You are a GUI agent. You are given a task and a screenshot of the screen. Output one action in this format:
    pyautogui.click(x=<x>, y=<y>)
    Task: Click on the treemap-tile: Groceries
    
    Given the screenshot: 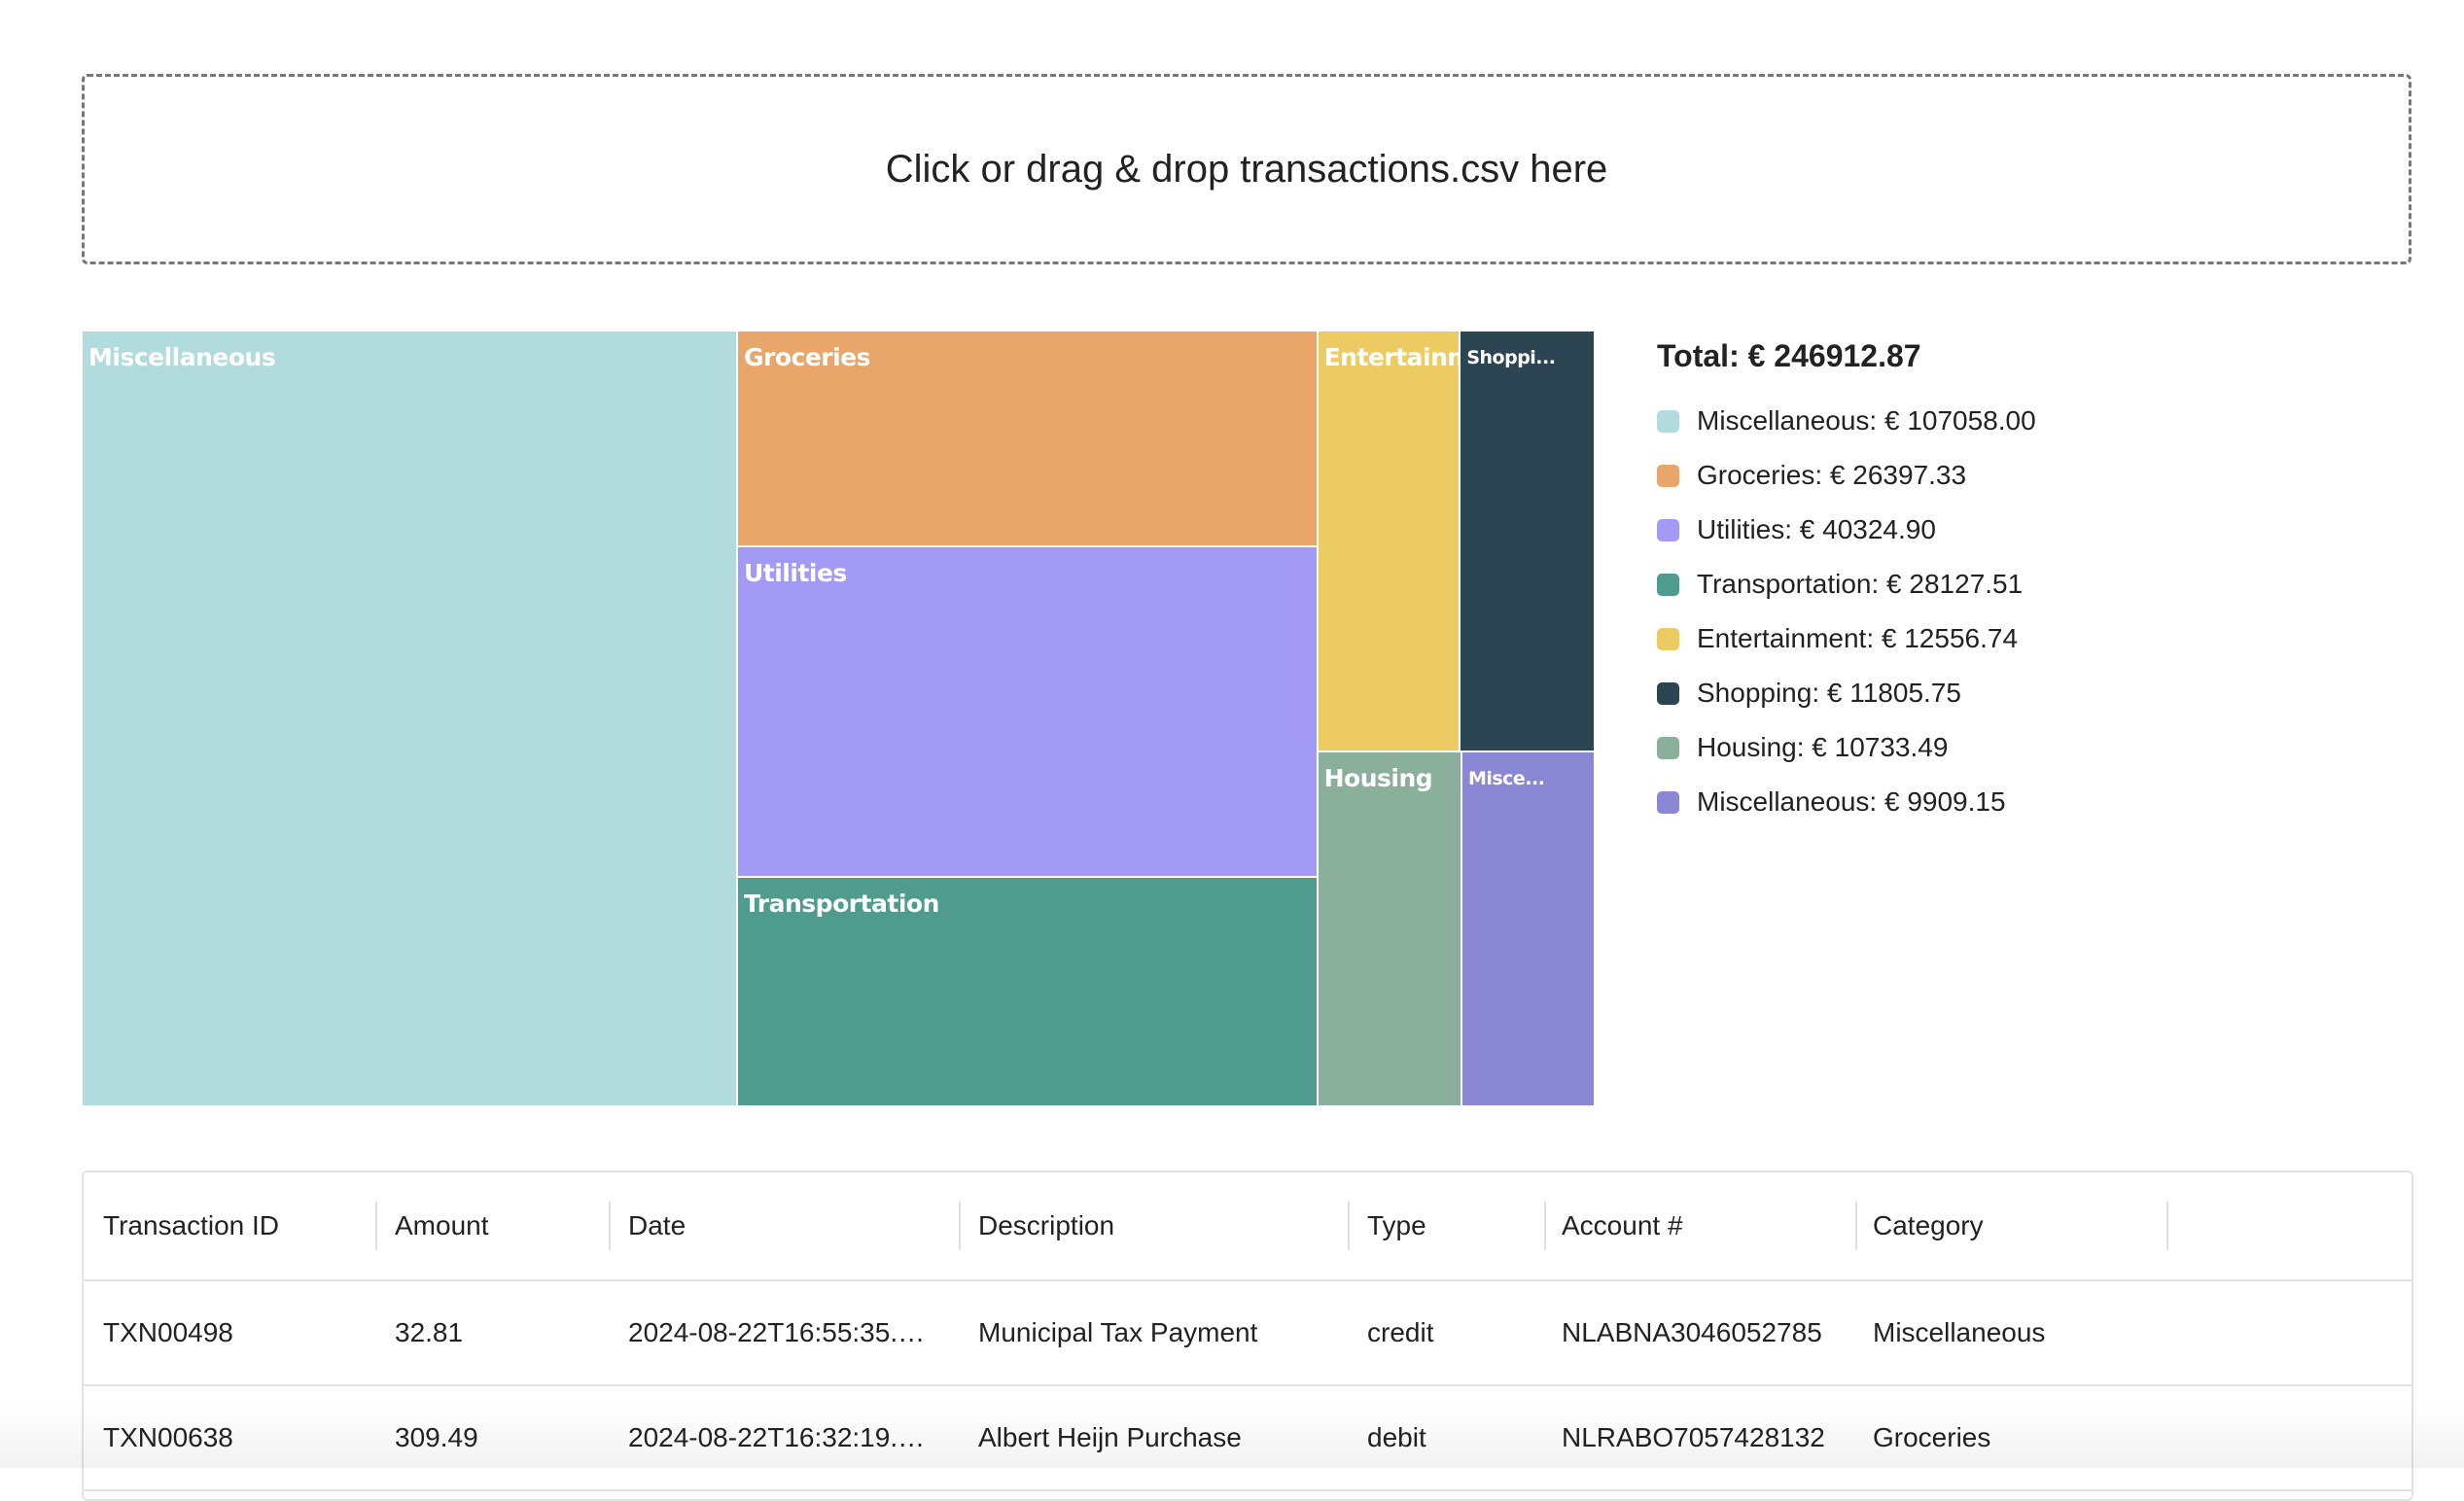 What is the action you would take?
    pyautogui.click(x=1027, y=439)
    